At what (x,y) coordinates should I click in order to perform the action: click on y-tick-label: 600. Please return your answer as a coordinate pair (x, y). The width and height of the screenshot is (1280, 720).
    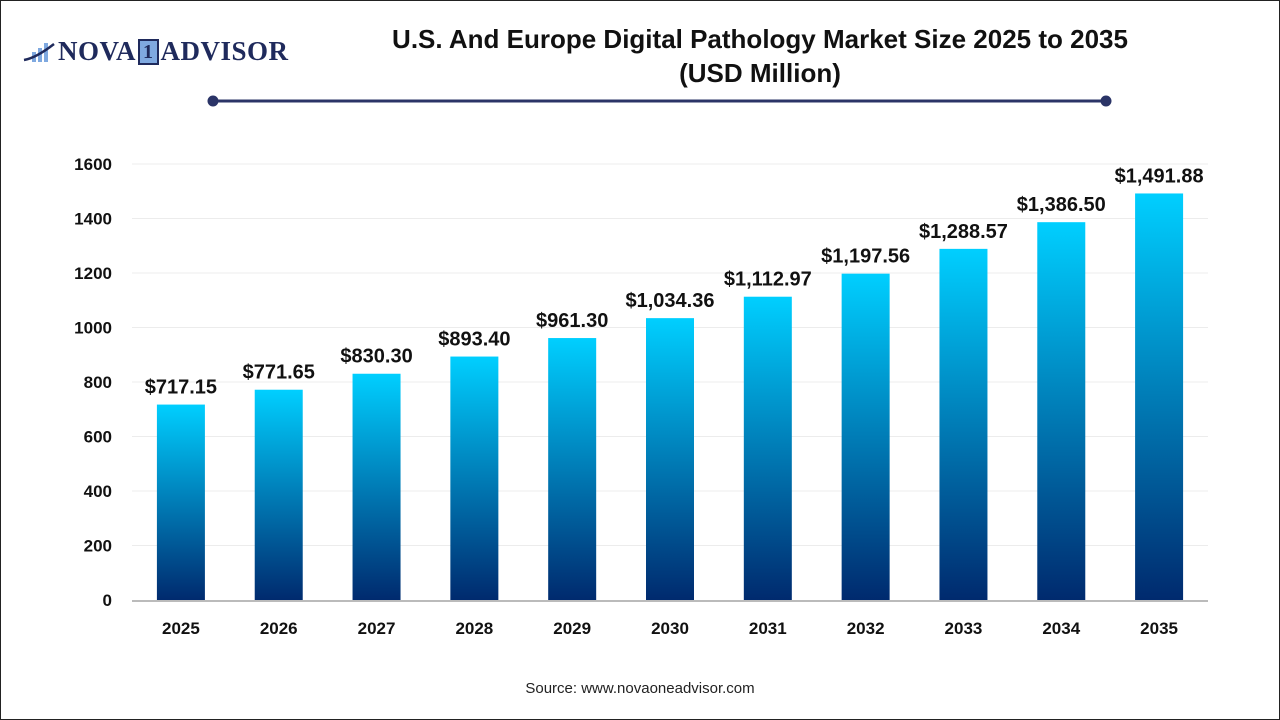
    Looking at the image, I should click on (98, 437).